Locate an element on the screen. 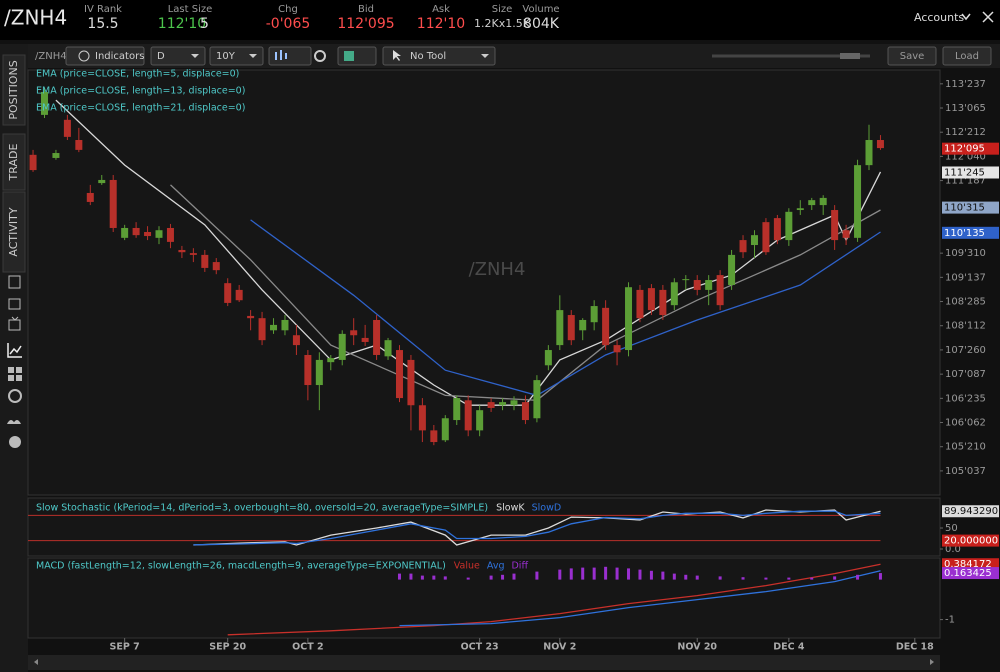 Image resolution: width=1000 pixels, height=672 pixels. toolbar-symbol: /ZNH4 is located at coordinates (51, 56).